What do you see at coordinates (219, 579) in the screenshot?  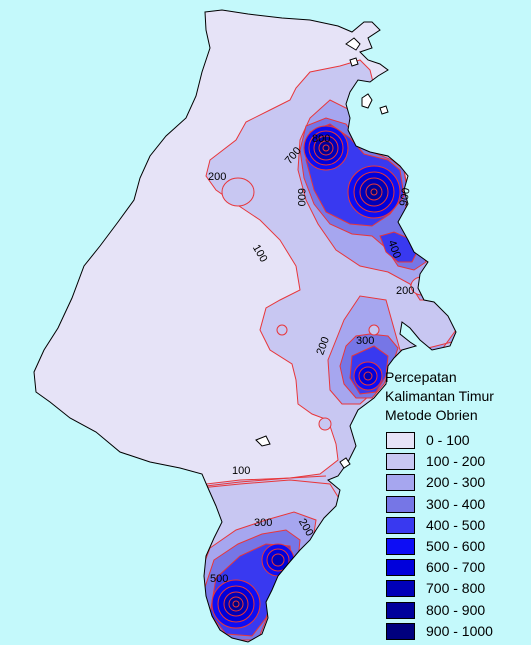 I see `contour-label: 500` at bounding box center [219, 579].